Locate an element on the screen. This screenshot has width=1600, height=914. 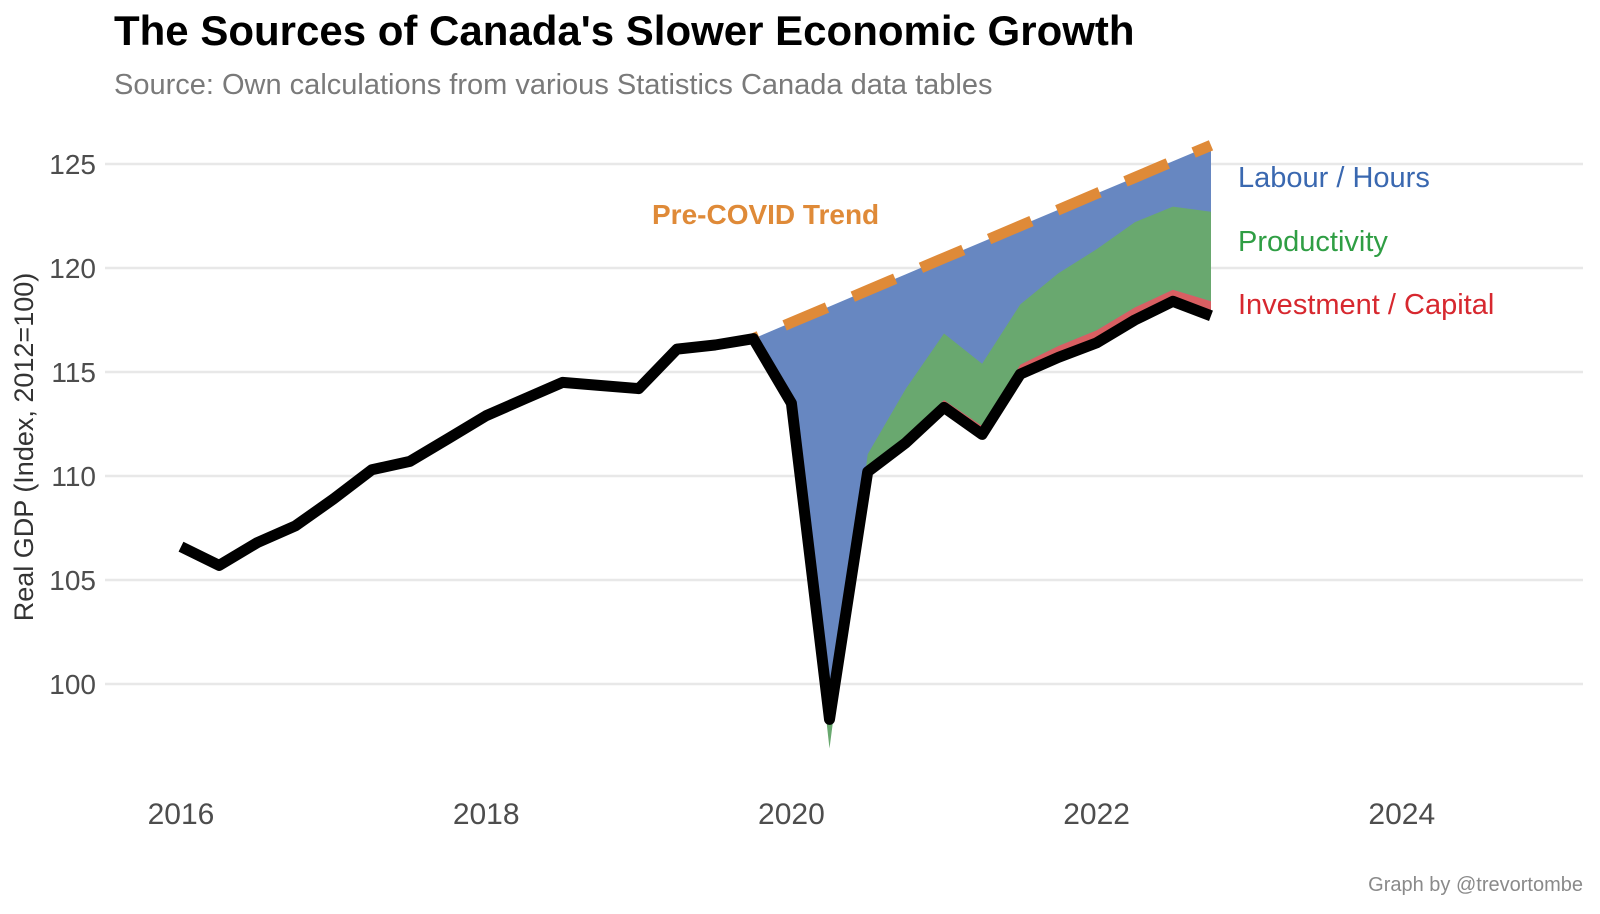
x-tick-label-2020: 2020 is located at coordinates (791, 814).